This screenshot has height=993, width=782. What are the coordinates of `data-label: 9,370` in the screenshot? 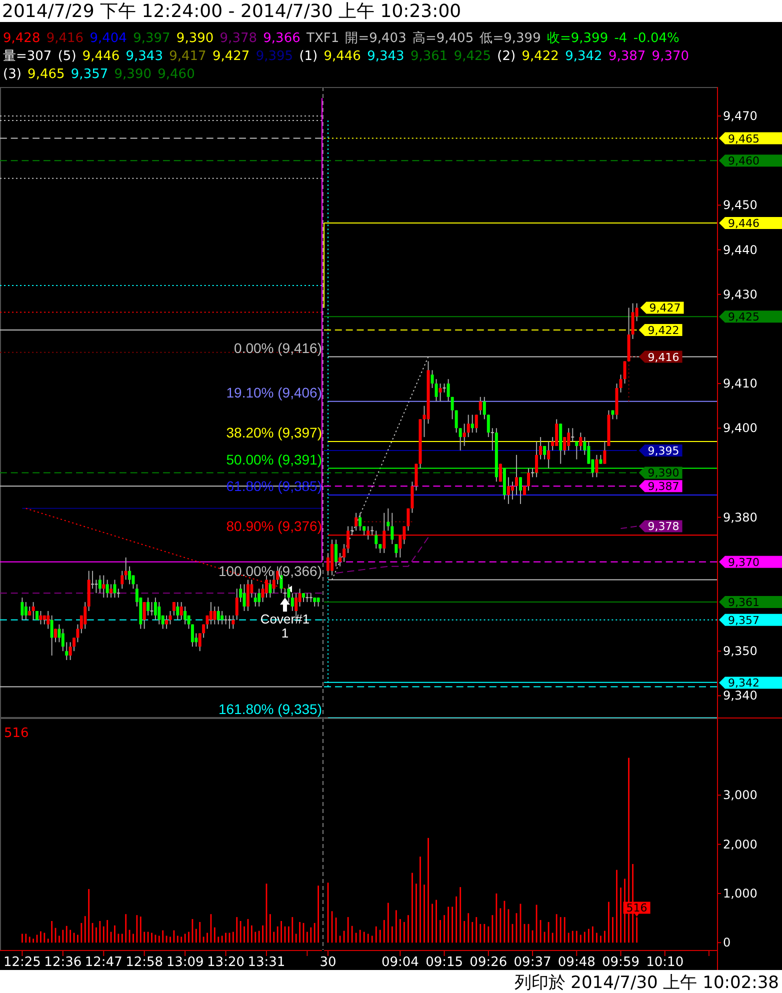 It's located at (744, 562).